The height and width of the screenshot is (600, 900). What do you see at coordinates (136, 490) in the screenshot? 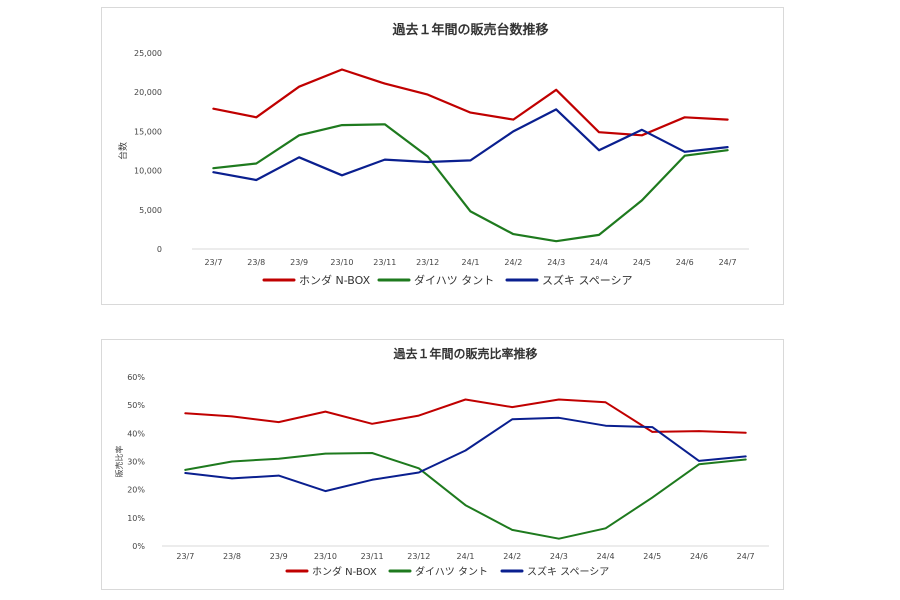
I see `share-y-tick-label: 20%` at bounding box center [136, 490].